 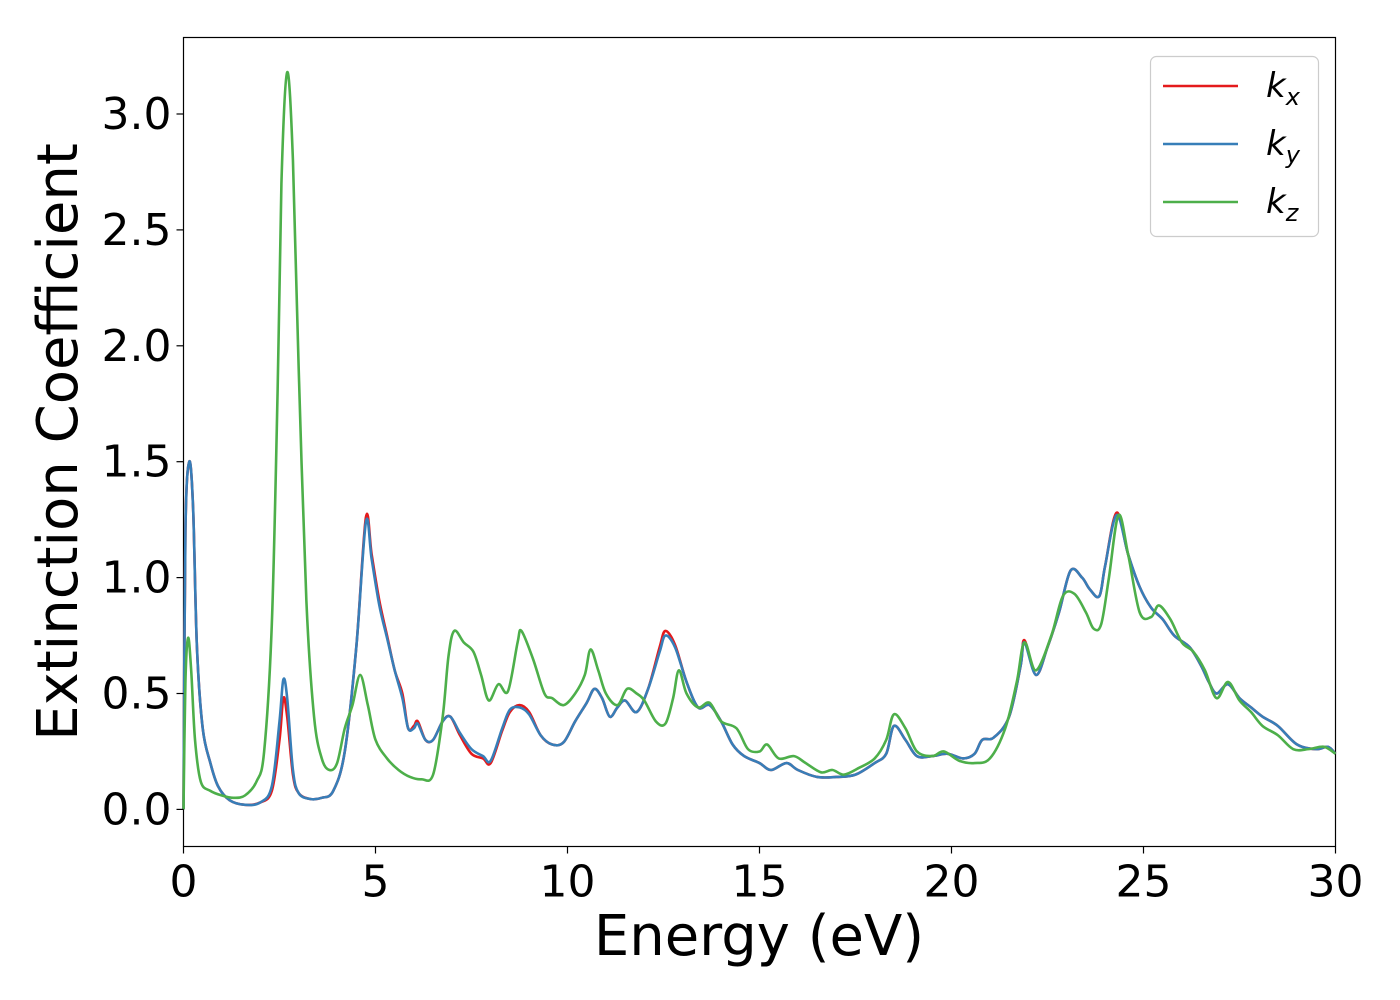 What do you see at coordinates (137, 346) in the screenshot?
I see `y-tick-label: 2.0` at bounding box center [137, 346].